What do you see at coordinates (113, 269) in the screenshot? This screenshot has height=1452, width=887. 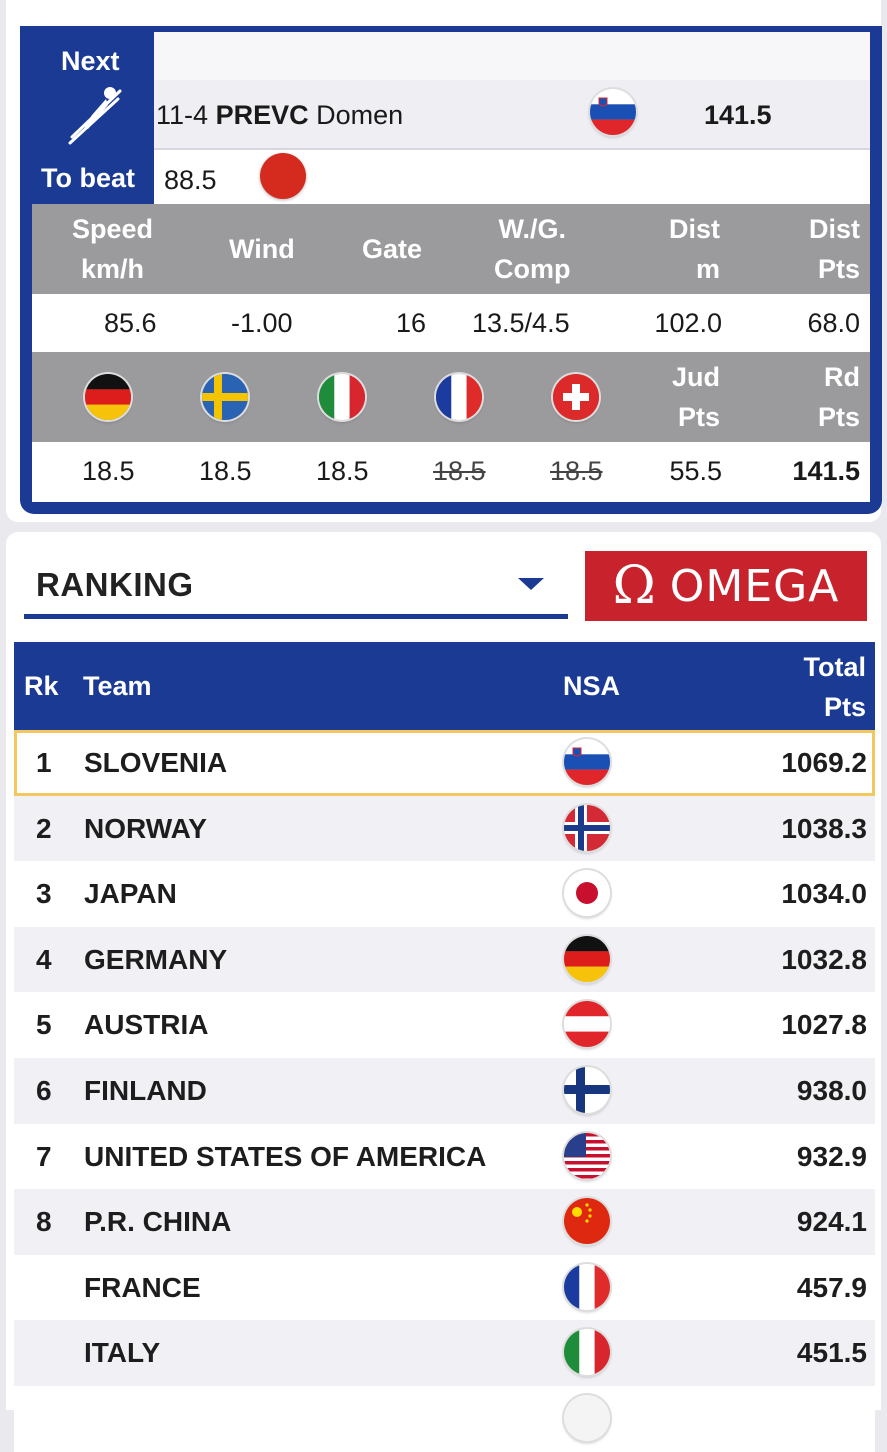 I see `speed-header-line2: km/h` at bounding box center [113, 269].